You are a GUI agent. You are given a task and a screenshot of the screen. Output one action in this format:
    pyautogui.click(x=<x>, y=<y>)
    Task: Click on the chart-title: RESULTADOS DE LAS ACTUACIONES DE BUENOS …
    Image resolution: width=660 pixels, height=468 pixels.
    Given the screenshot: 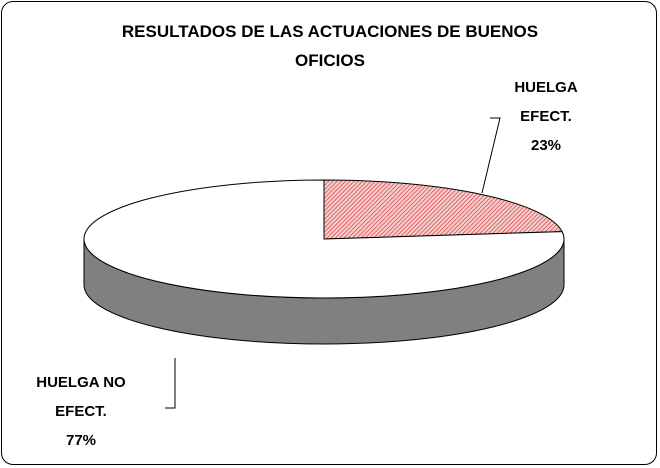 What is the action you would take?
    pyautogui.click(x=330, y=46)
    